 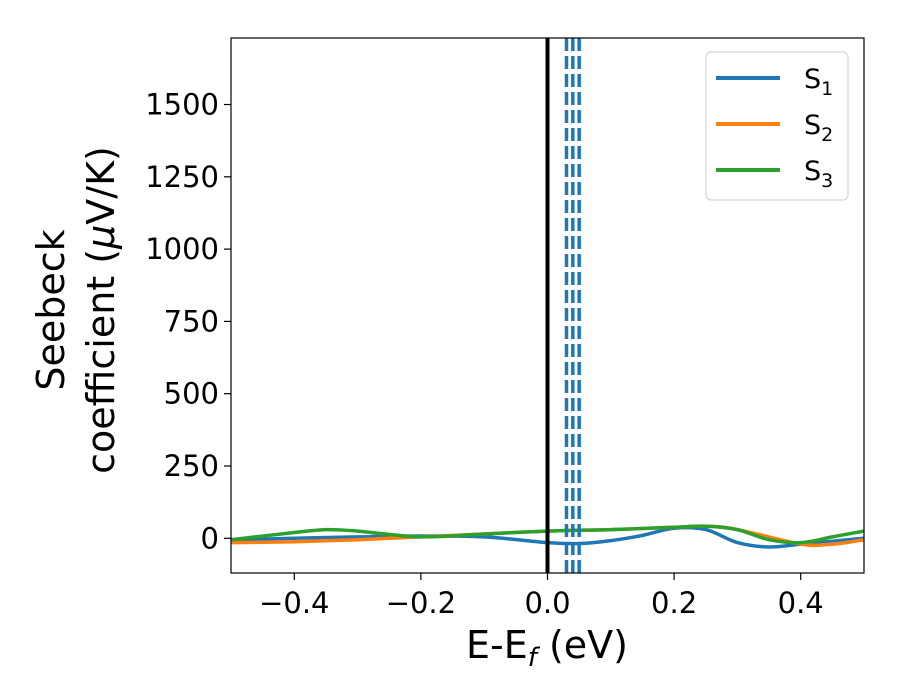 What do you see at coordinates (191, 321) in the screenshot?
I see `y-tick-label: 750` at bounding box center [191, 321].